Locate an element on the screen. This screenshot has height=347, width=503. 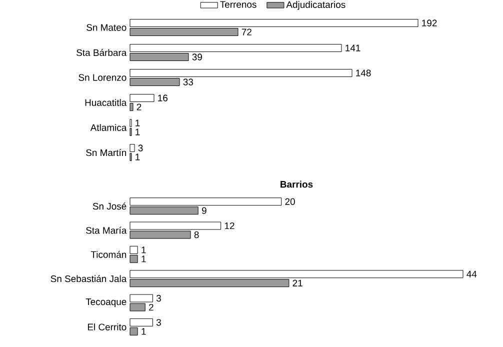
data-label: 44 is located at coordinates (471, 274).